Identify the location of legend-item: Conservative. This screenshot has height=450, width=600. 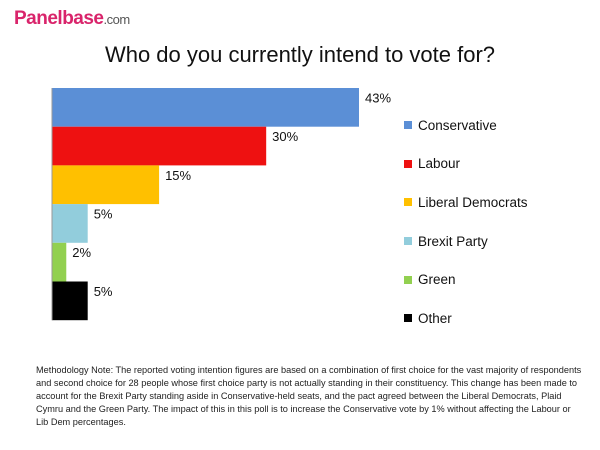
(466, 125).